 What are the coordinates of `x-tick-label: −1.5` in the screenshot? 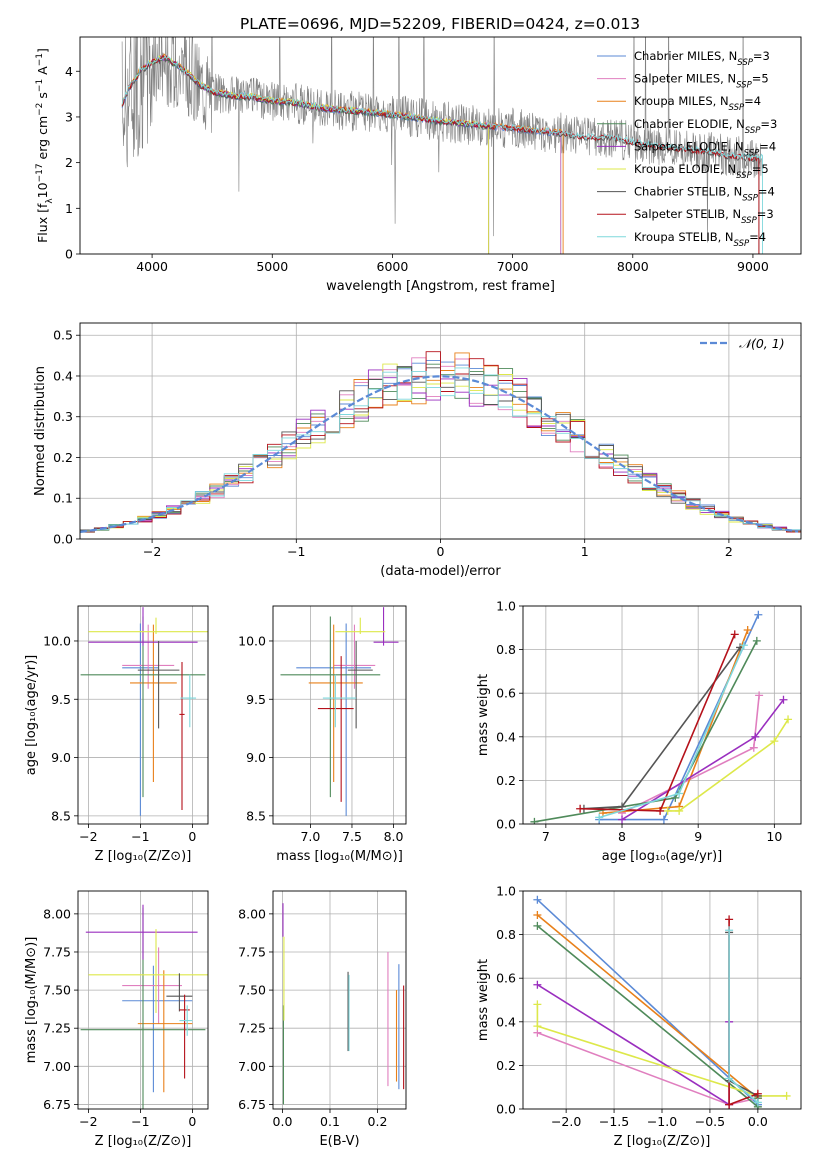 It's located at (614, 1121).